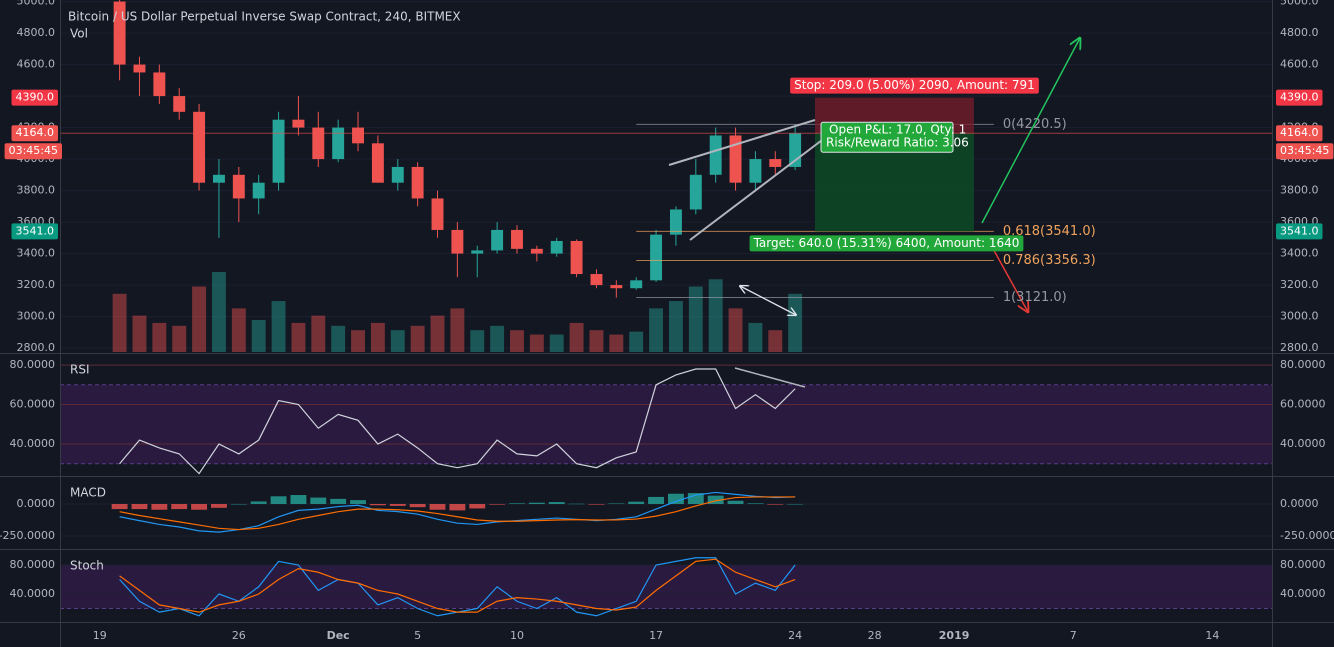 The image size is (1334, 647). What do you see at coordinates (79, 34) in the screenshot?
I see `volume-label: Vol` at bounding box center [79, 34].